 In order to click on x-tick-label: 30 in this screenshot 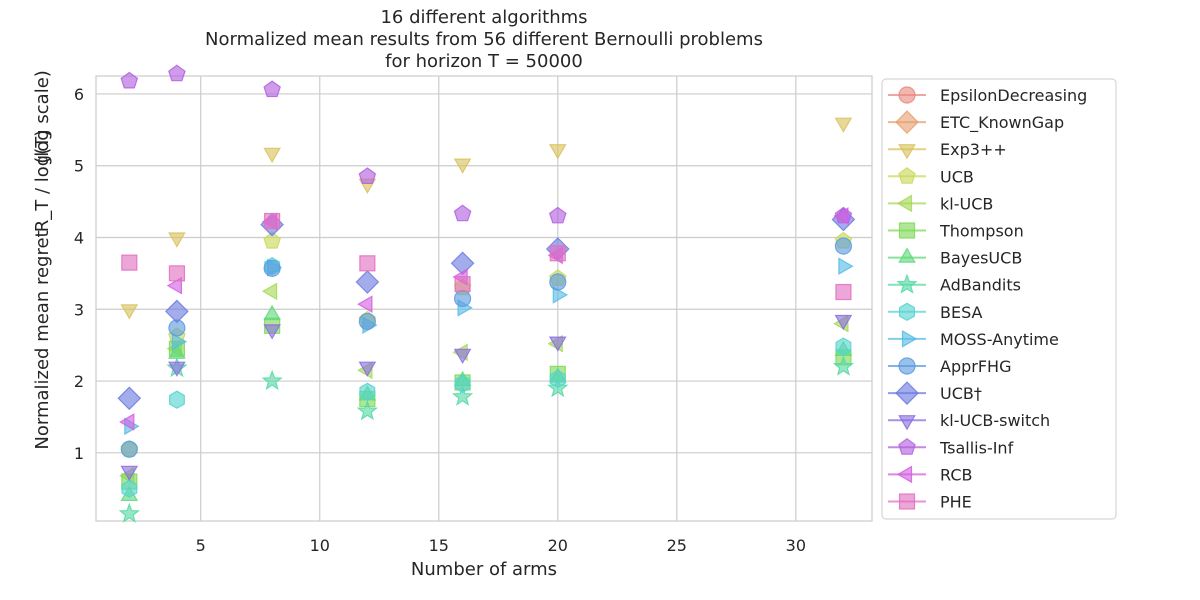, I will do `click(796, 545)`.